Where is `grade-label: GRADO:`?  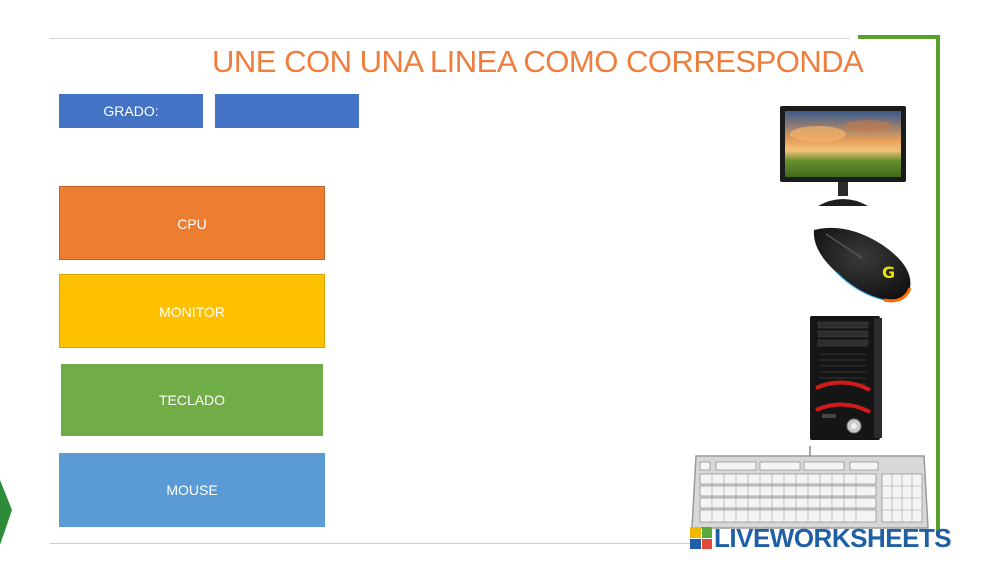
grade-label: GRADO: is located at coordinates (131, 111).